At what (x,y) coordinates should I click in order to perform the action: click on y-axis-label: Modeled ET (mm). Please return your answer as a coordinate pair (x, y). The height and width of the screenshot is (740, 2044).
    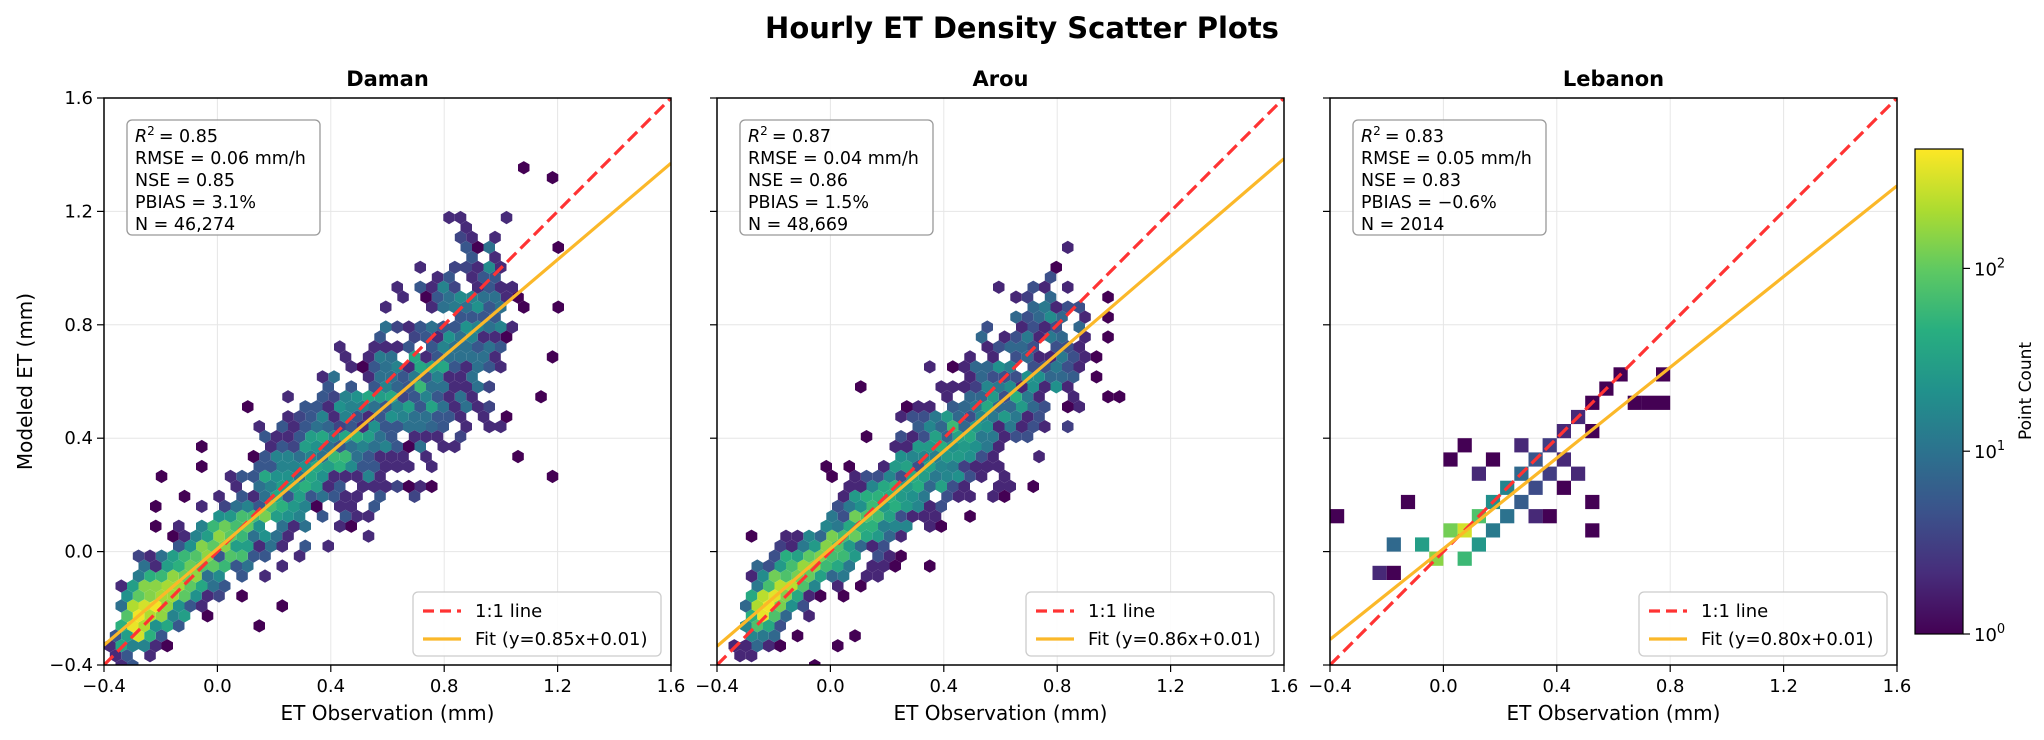
    Looking at the image, I should click on (25, 381).